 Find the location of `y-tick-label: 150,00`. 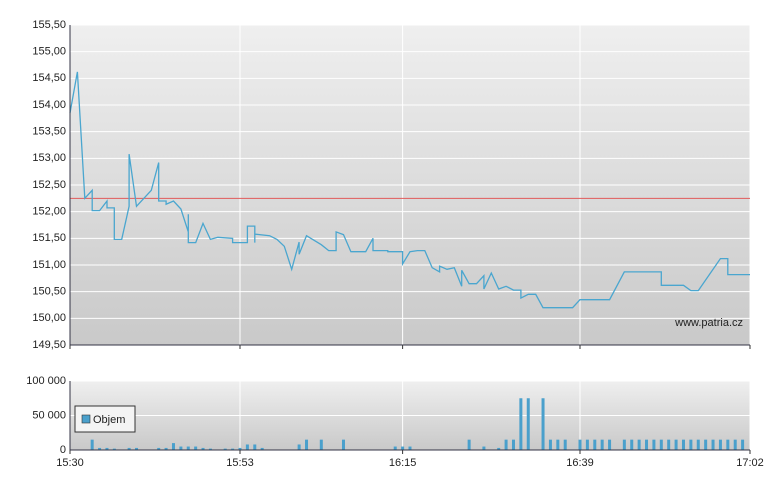

y-tick-label: 150,00 is located at coordinates (49, 318).